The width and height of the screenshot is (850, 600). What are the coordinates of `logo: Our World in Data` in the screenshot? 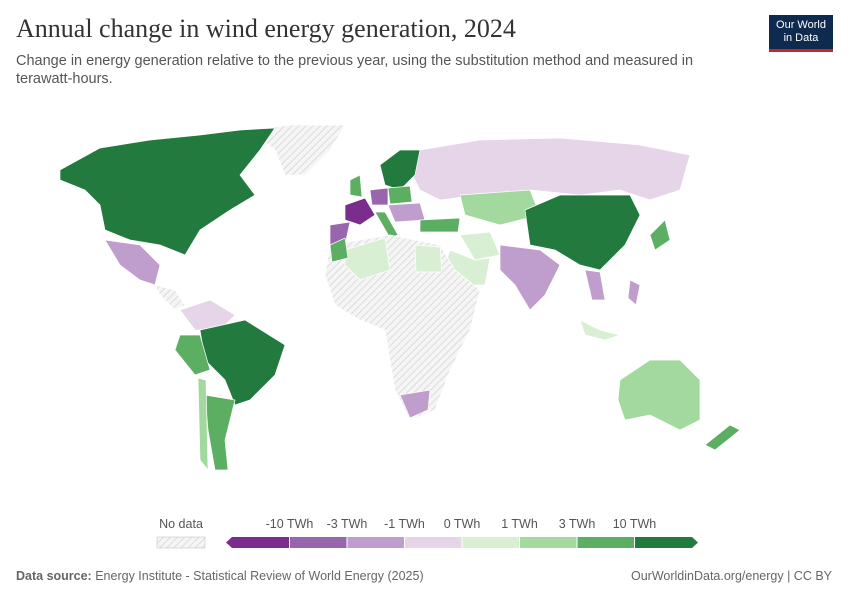 It's located at (801, 33).